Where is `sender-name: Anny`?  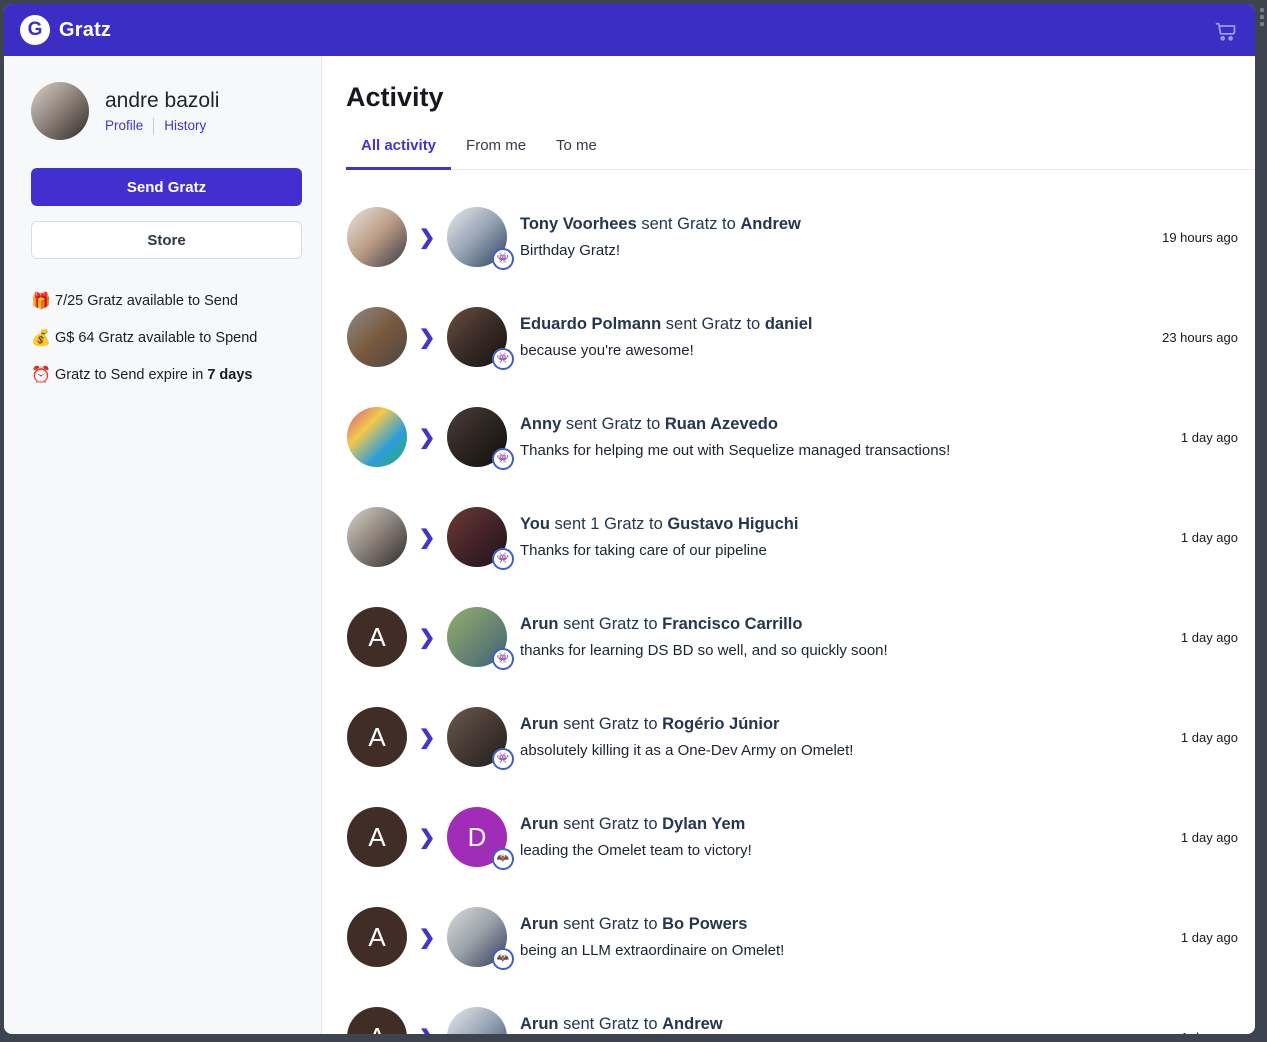 sender-name: Anny is located at coordinates (541, 424).